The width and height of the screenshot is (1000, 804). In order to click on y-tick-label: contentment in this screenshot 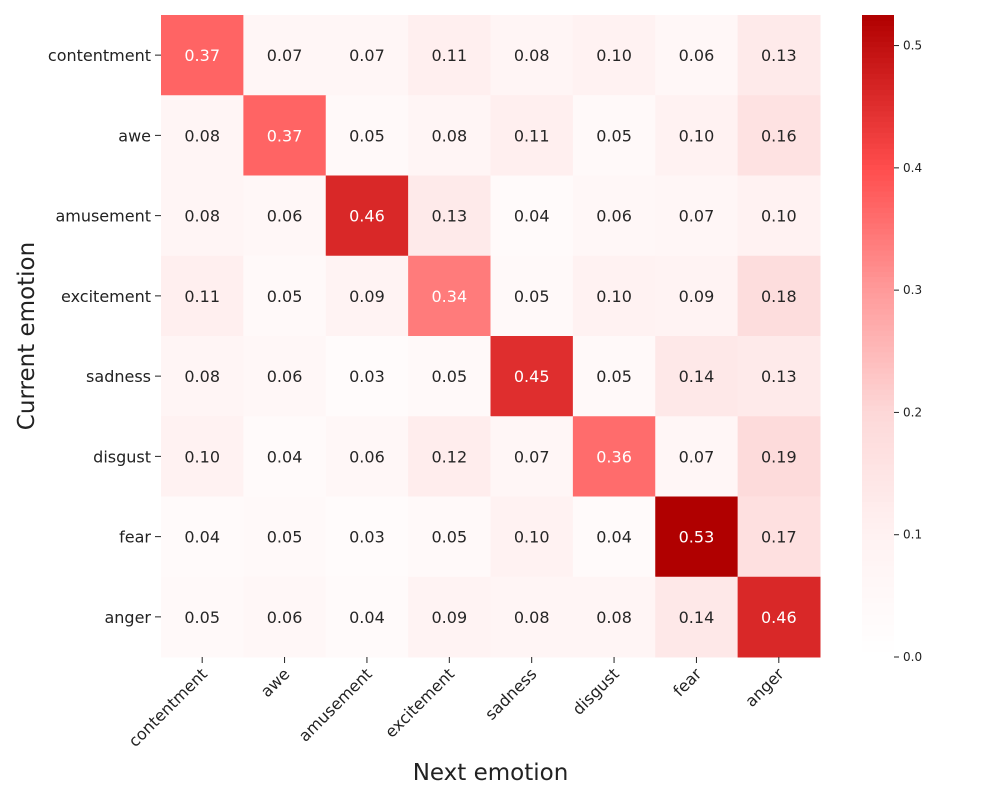, I will do `click(99, 55)`.